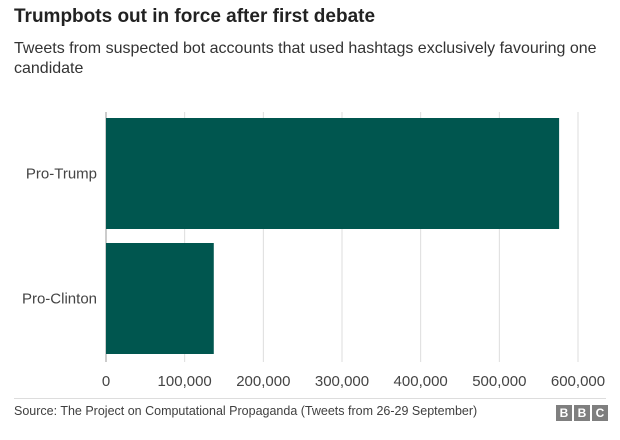 This screenshot has height=440, width=620. What do you see at coordinates (160, 298) in the screenshot?
I see `bar-pro-clinton` at bounding box center [160, 298].